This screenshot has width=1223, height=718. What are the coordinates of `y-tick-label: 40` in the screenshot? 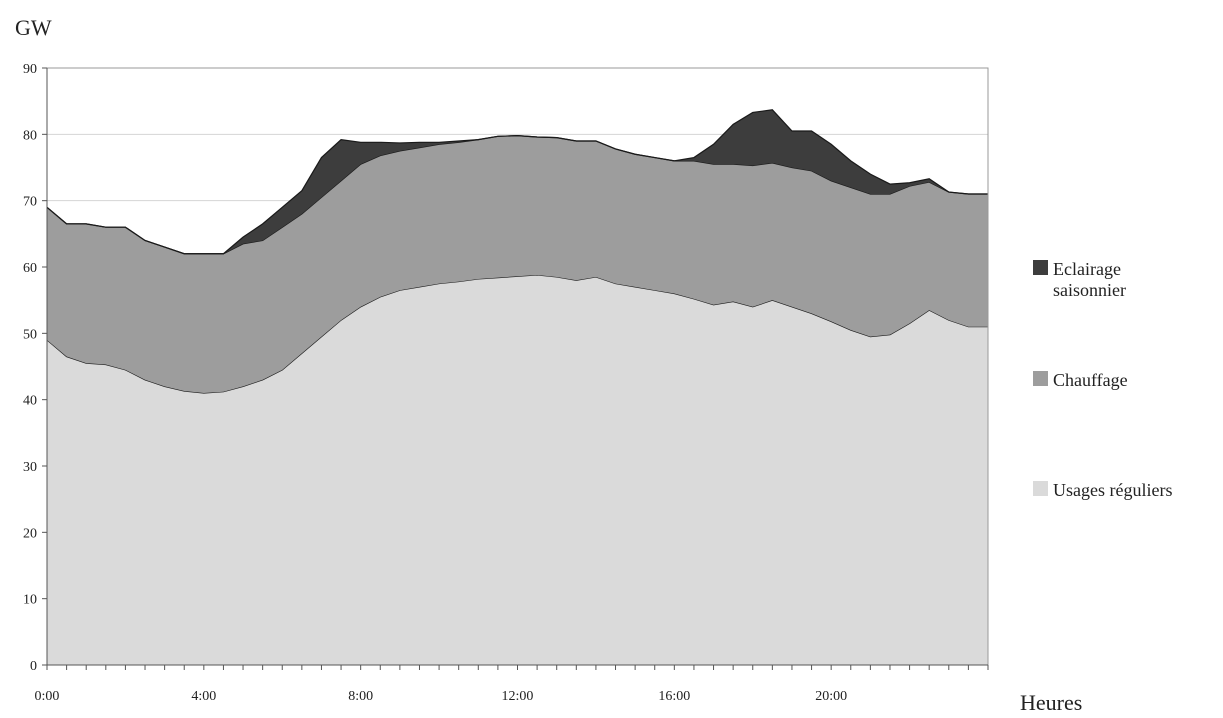 It's located at (30, 401).